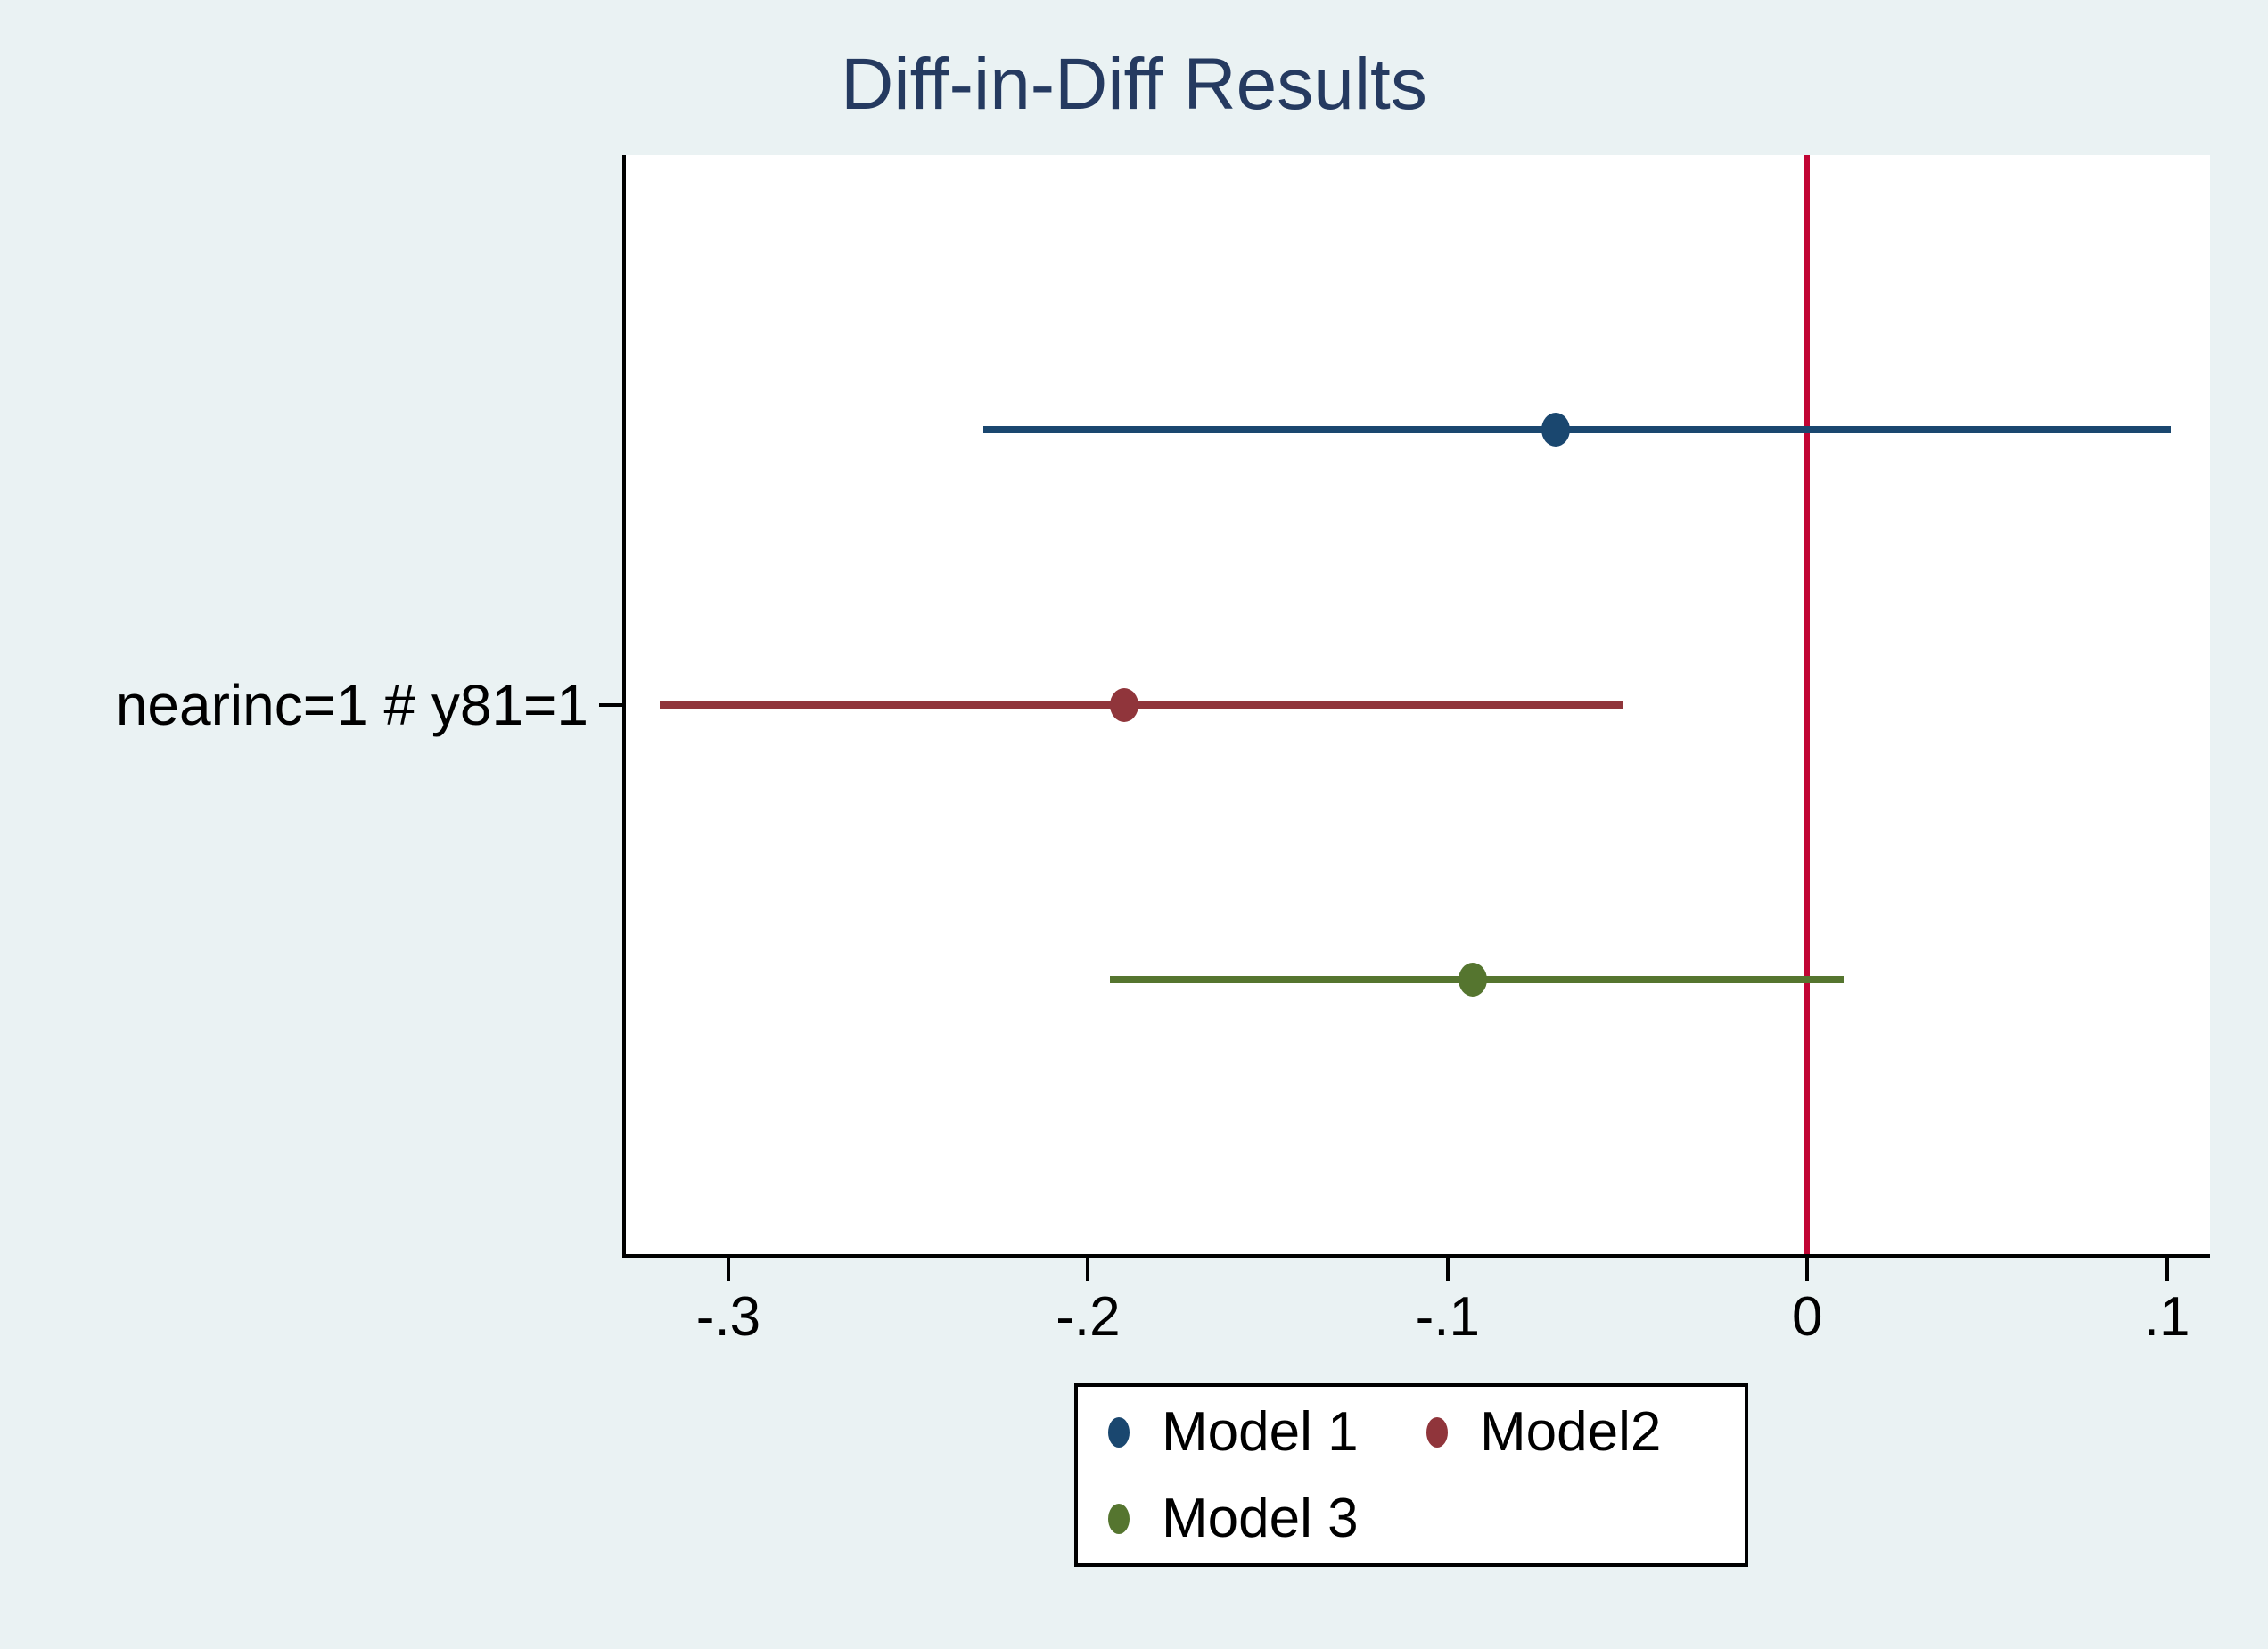 The image size is (2268, 1649). I want to click on legend-item-model-1: Model 1, so click(1267, 1432).